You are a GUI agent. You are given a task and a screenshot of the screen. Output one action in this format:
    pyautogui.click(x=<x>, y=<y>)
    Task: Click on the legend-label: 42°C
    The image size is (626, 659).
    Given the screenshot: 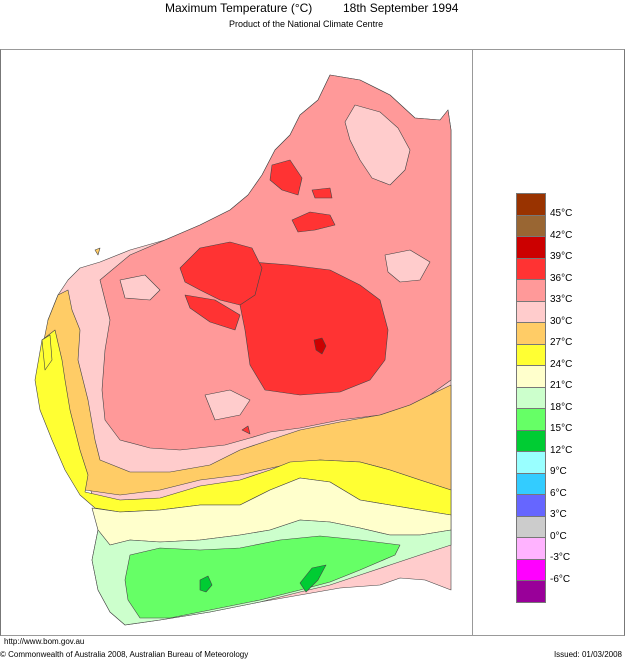 What is the action you would take?
    pyautogui.click(x=561, y=235)
    